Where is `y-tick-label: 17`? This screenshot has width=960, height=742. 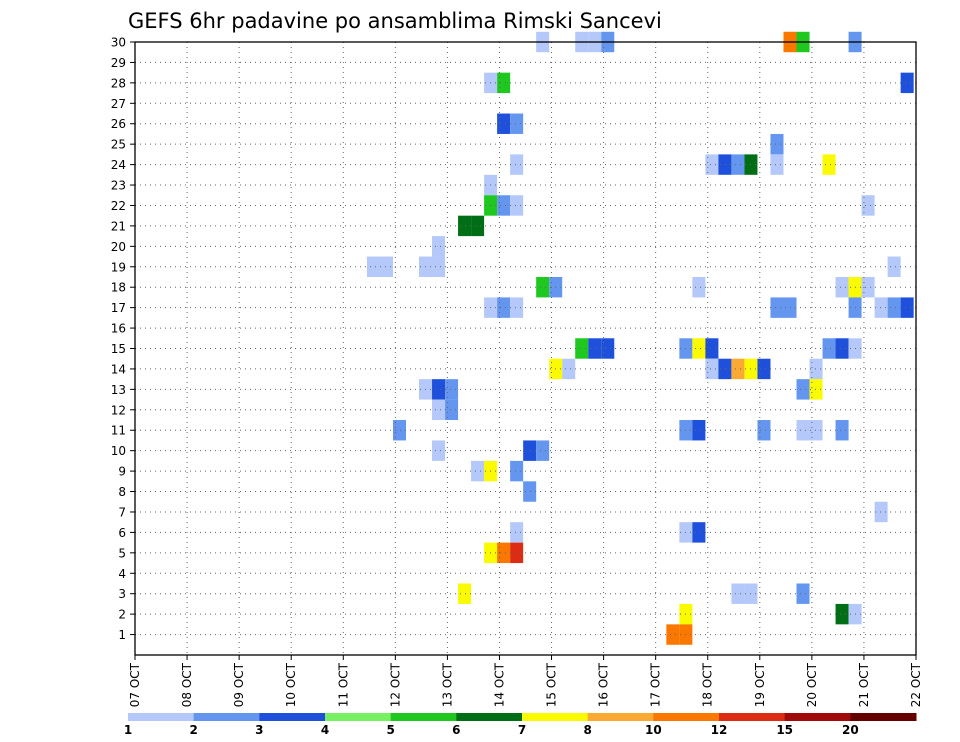
y-tick-label: 17 is located at coordinates (118, 308).